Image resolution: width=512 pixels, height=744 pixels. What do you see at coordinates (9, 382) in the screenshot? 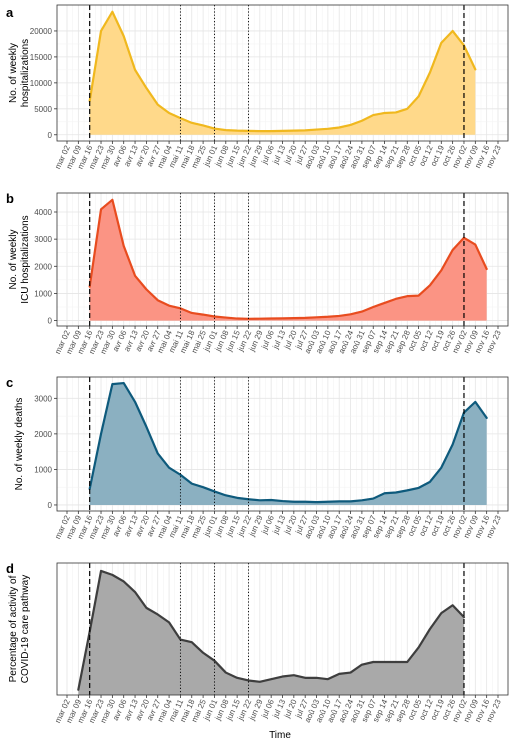
I see `panel-letter: c` at bounding box center [9, 382].